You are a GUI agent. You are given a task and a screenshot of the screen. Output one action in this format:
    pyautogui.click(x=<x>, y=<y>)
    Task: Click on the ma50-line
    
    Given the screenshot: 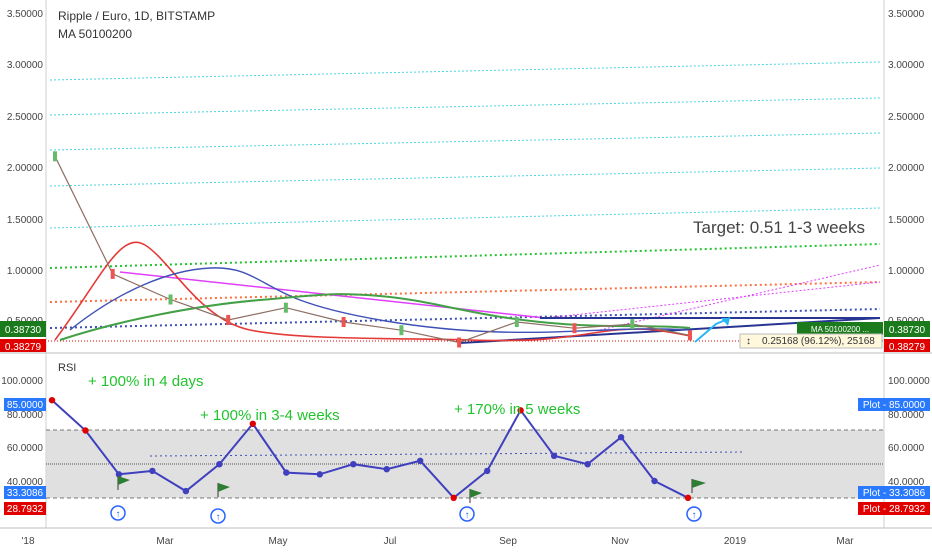 What is the action you would take?
    pyautogui.click(x=372, y=291)
    